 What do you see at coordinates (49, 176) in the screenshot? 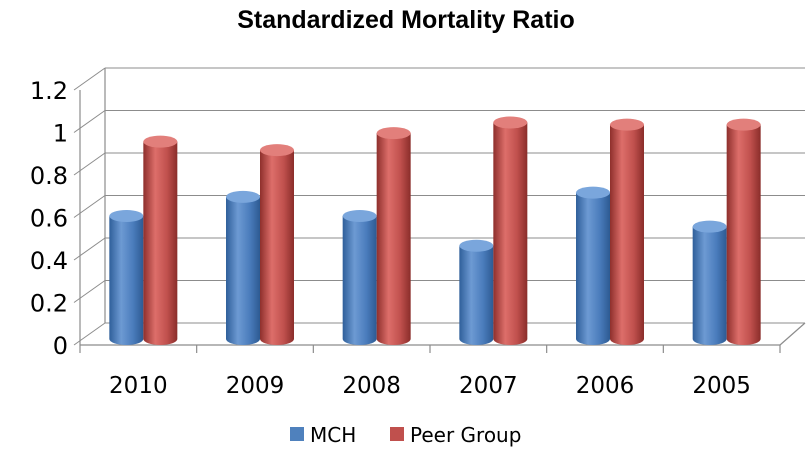
I see `y-tick-label: 0.8` at bounding box center [49, 176].